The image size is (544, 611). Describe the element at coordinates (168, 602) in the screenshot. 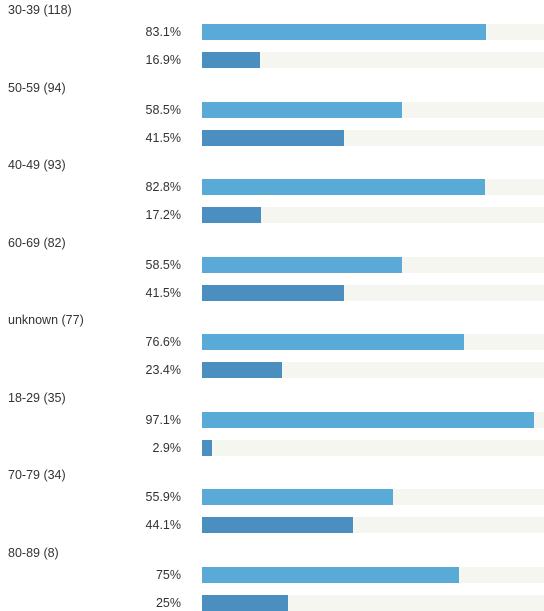

I see `bar-value-label: 25%` at that location.